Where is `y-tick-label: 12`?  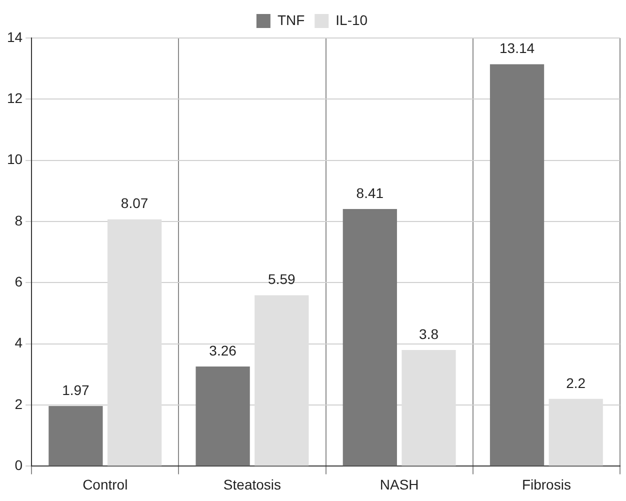
y-tick-label: 12 is located at coordinates (14, 98).